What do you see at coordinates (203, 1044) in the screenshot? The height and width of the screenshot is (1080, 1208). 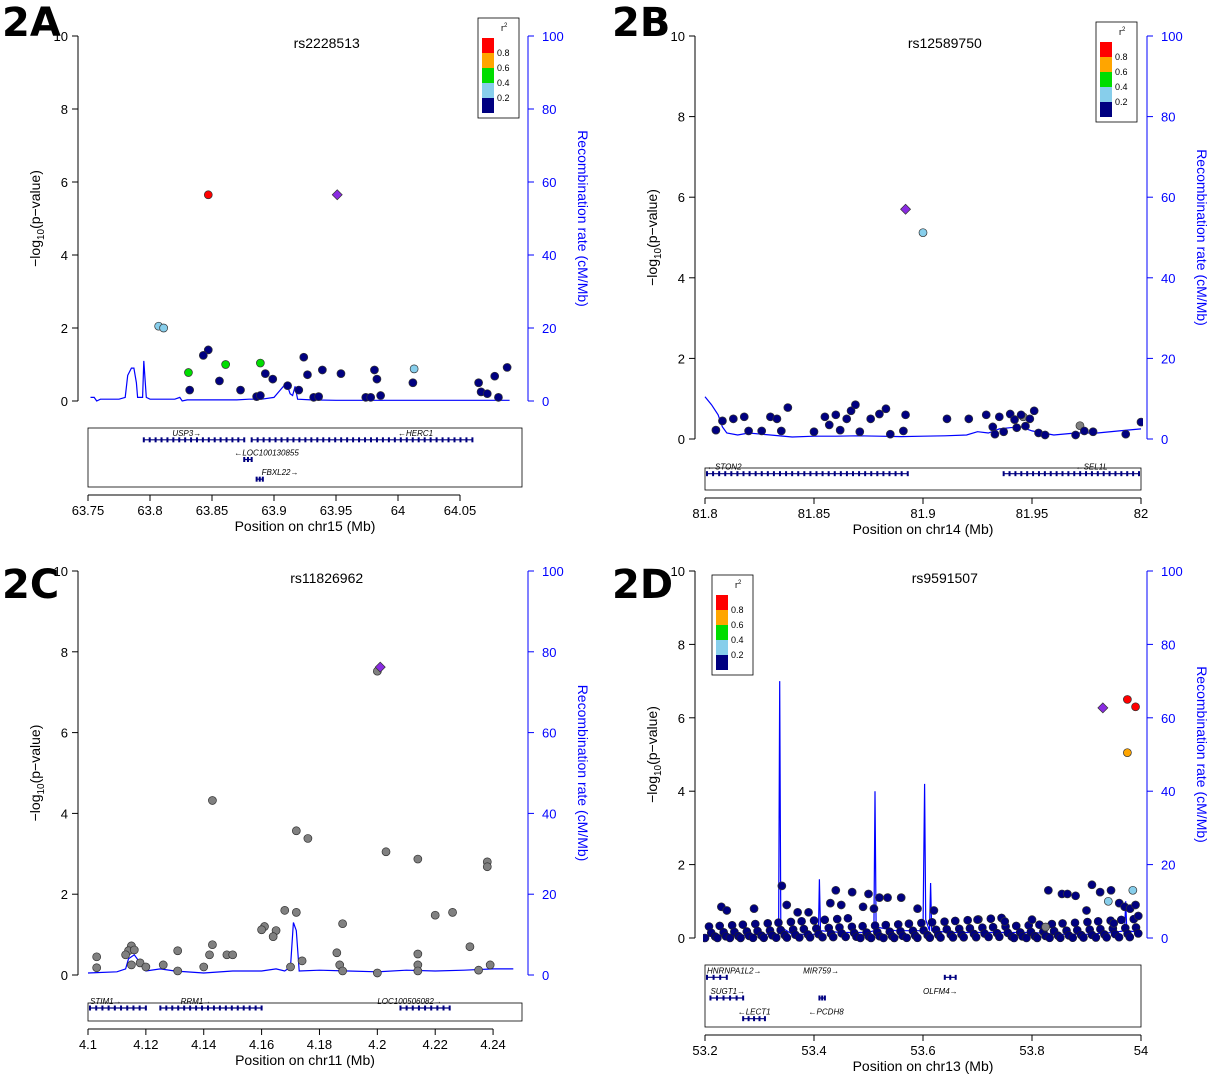 I see `x-tick-label: 4.14` at bounding box center [203, 1044].